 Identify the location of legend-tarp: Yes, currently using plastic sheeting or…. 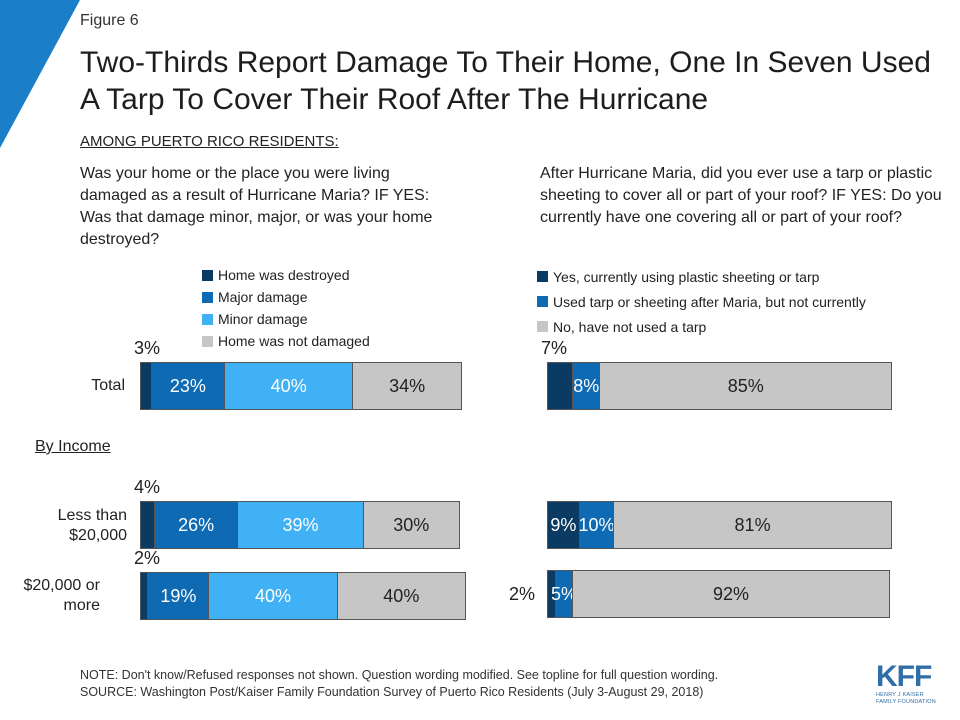
(701, 301).